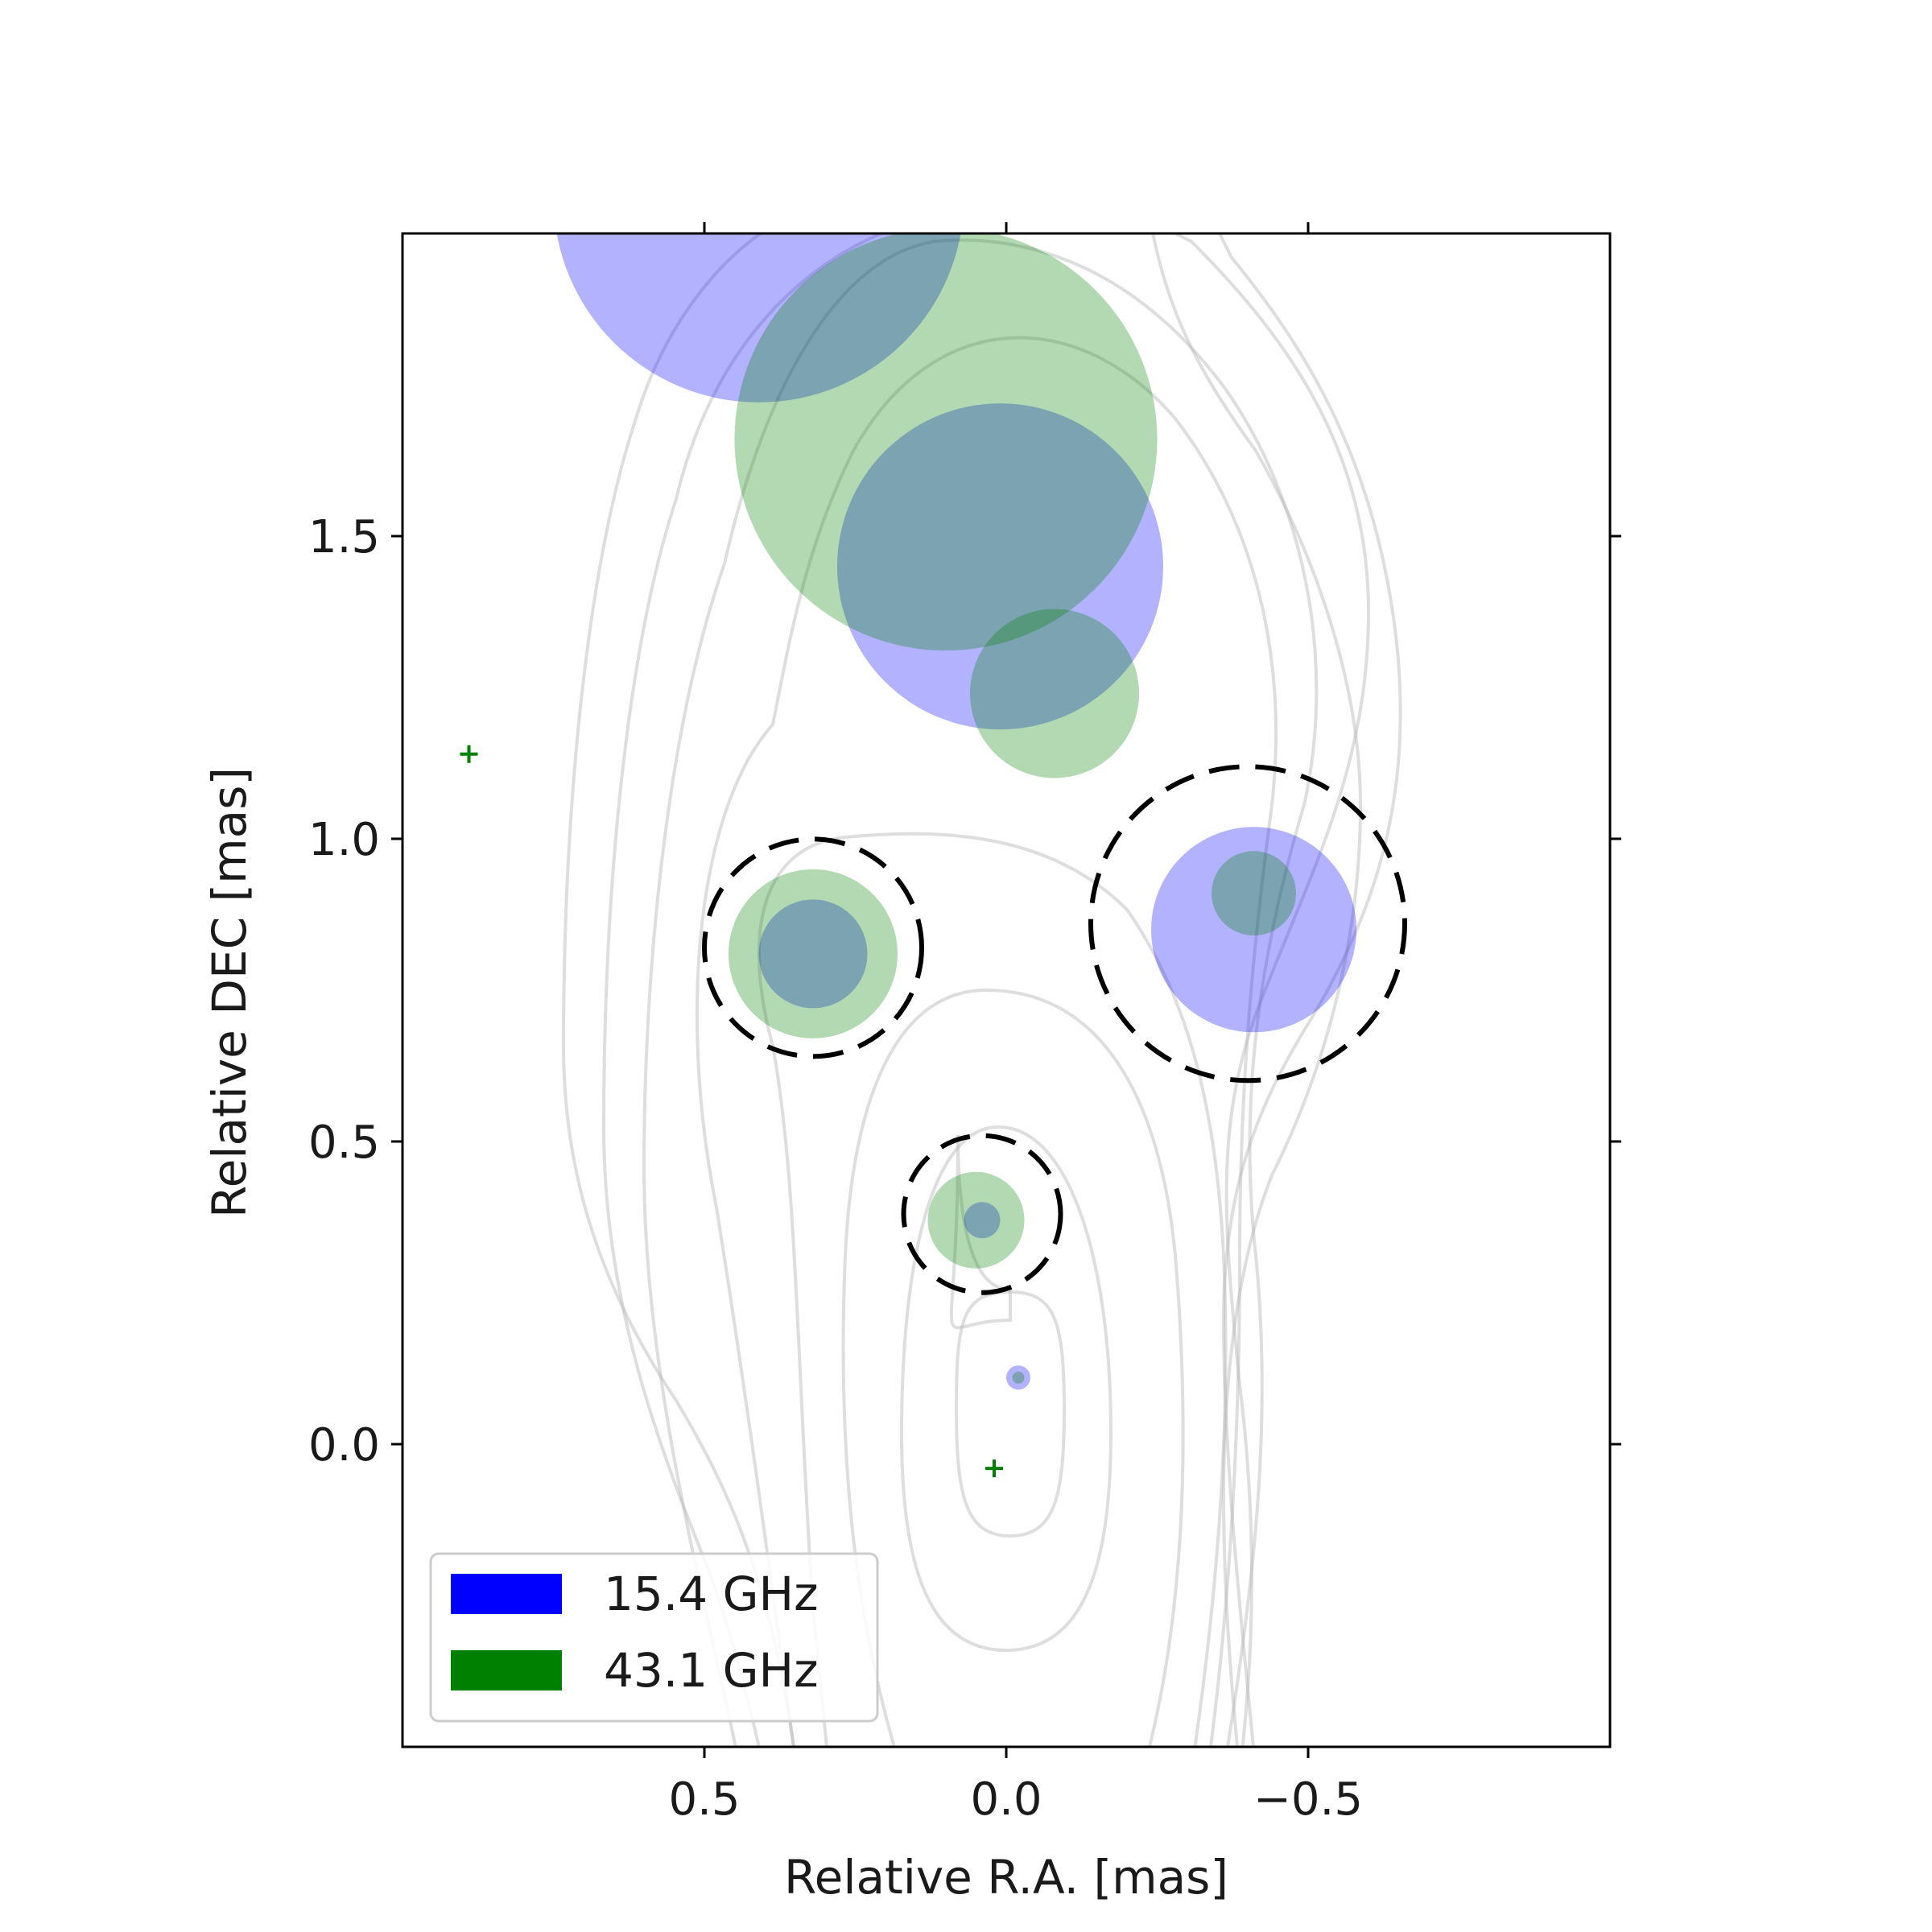  I want to click on legend-label-15ghz: 15.4 GHz, so click(711, 1594).